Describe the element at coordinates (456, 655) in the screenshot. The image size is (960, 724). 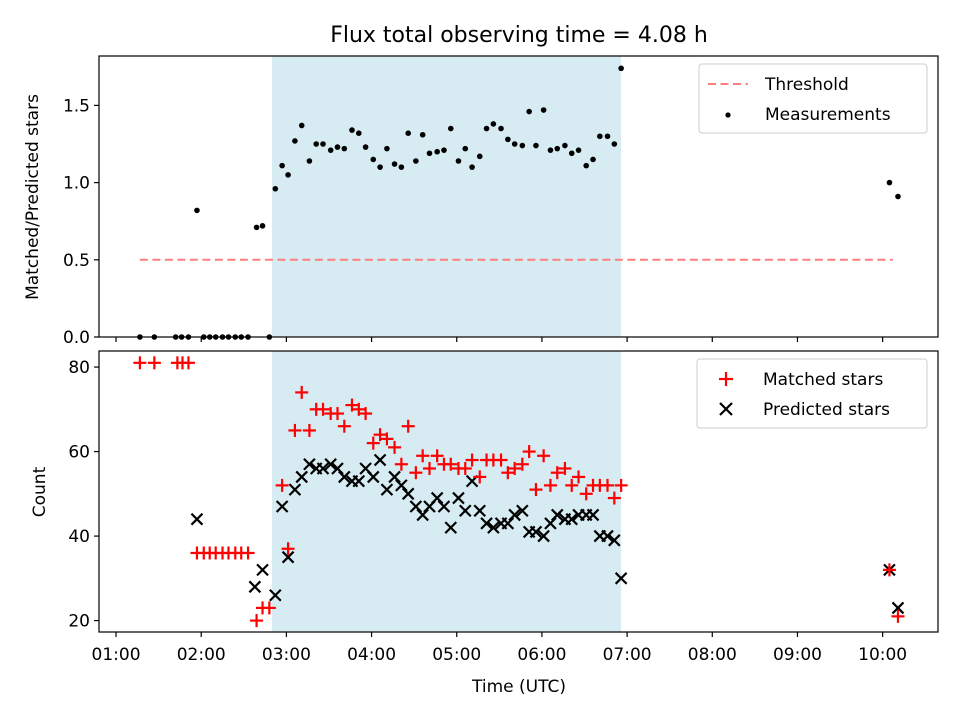
I see `panel-count-xtick-label: 05:00` at that location.